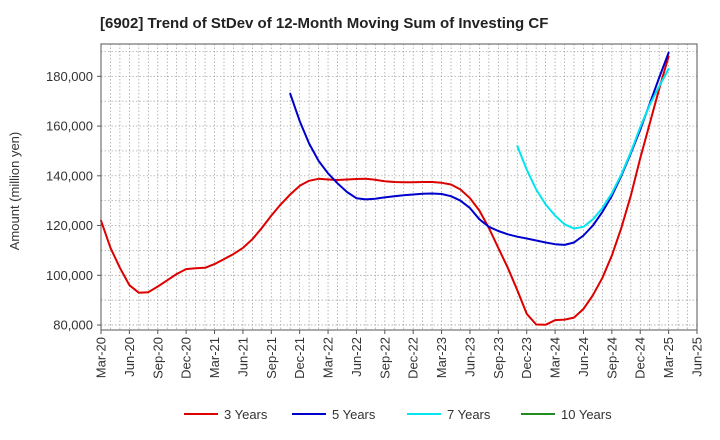 This screenshot has height=440, width=720. What do you see at coordinates (186, 358) in the screenshot?
I see `x-tick-label: Dec-20` at bounding box center [186, 358].